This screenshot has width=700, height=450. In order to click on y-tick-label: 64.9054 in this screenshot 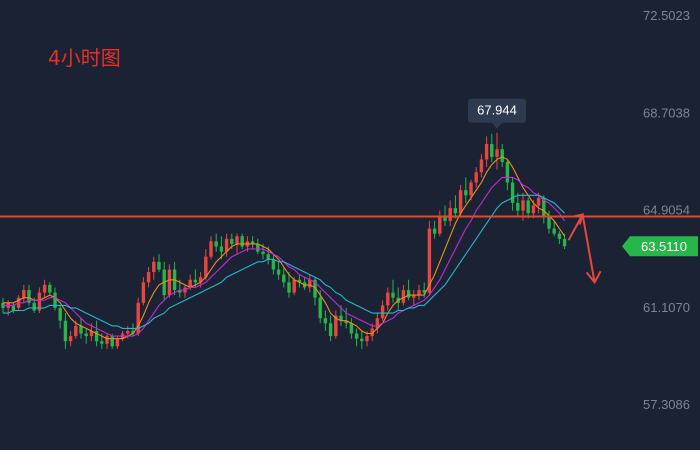, I will do `click(666, 210)`.